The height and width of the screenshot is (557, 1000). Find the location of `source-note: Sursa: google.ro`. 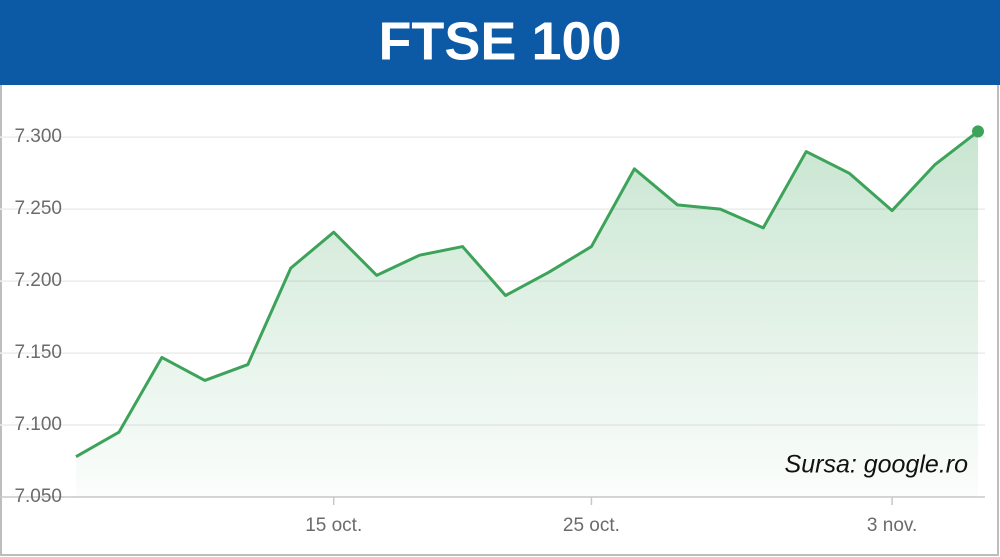

source-note: Sursa: google.ro is located at coordinates (877, 465).